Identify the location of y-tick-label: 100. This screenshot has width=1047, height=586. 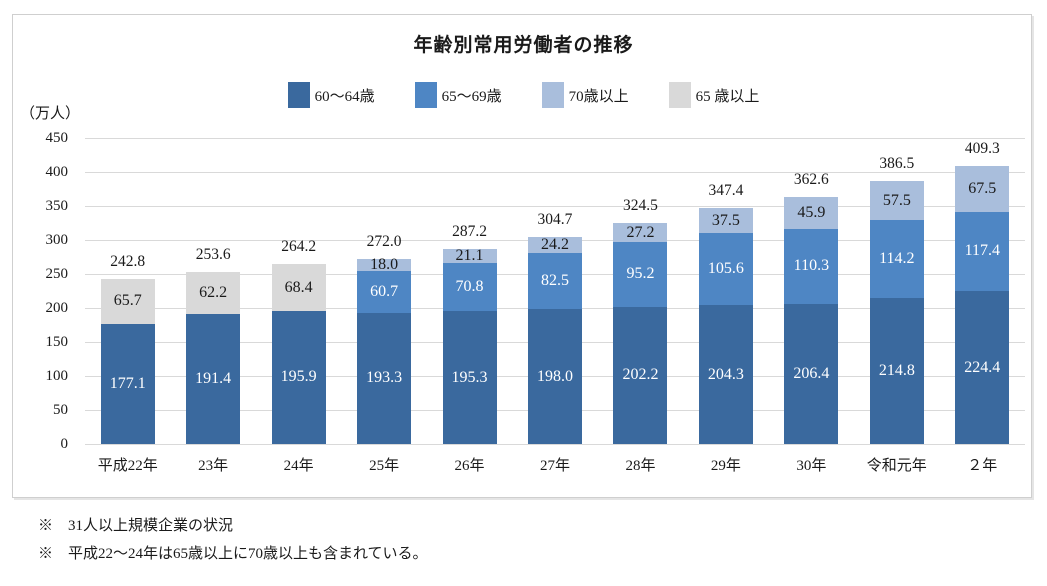
(57, 376).